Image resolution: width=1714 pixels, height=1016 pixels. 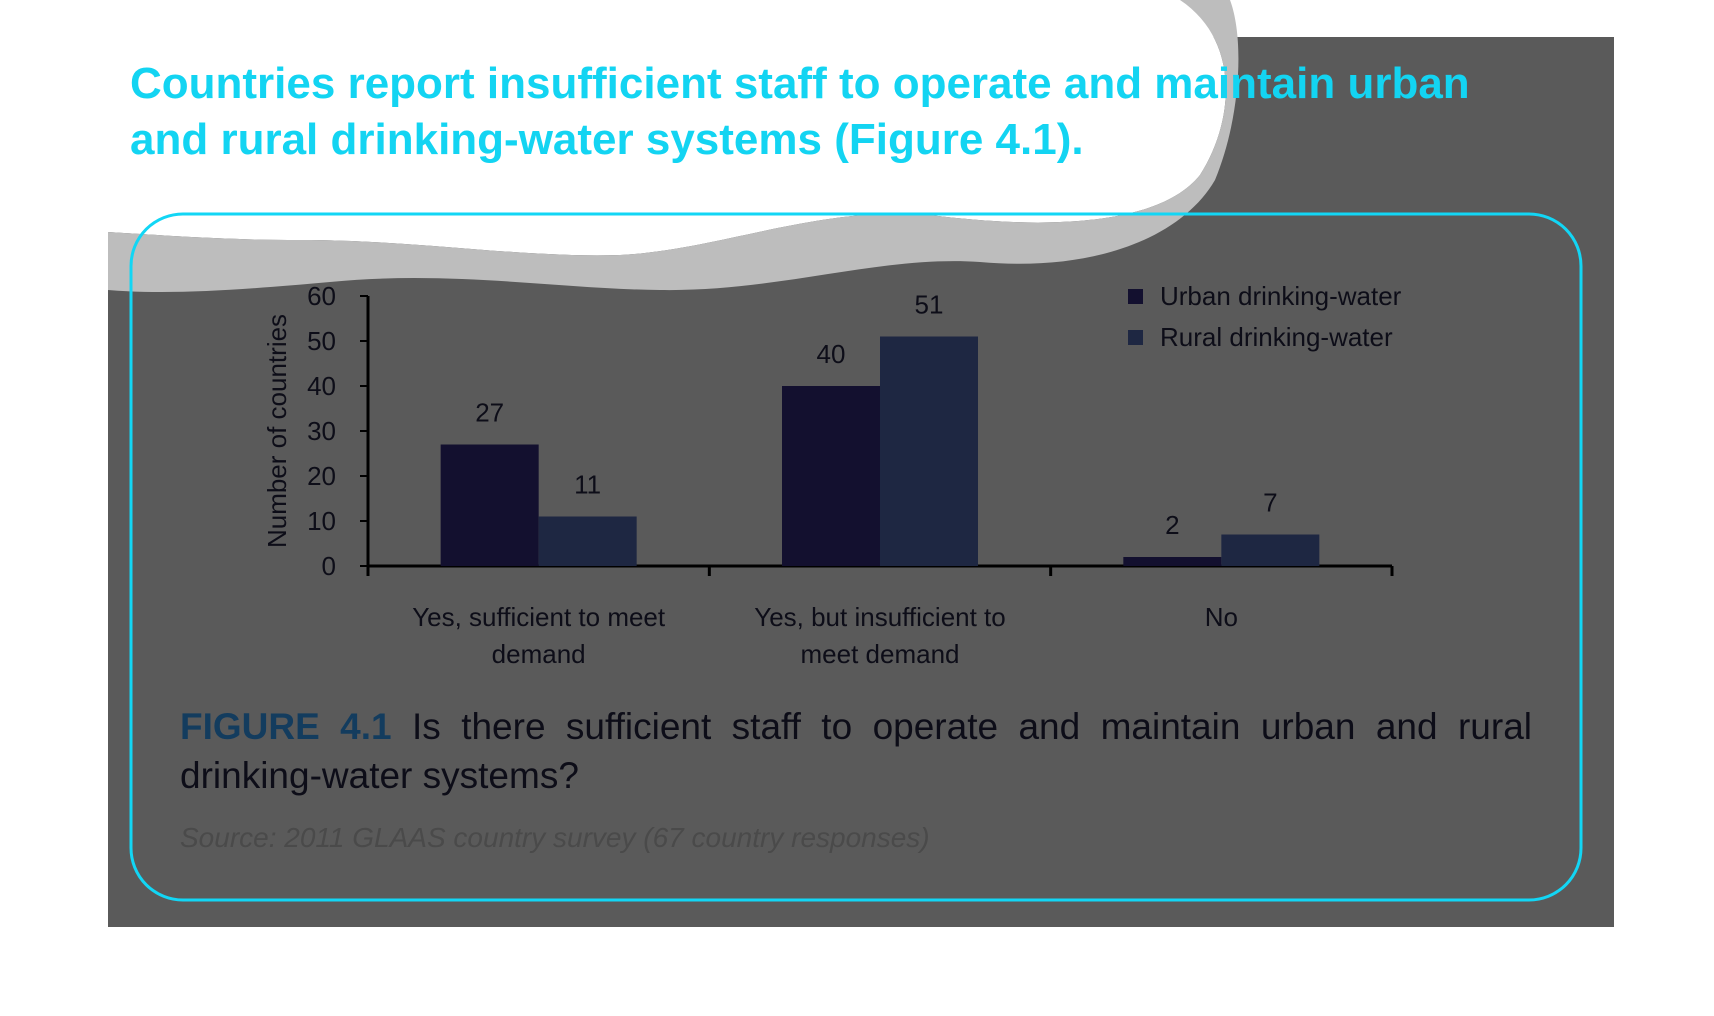 I want to click on data-label: 51, so click(x=929, y=305).